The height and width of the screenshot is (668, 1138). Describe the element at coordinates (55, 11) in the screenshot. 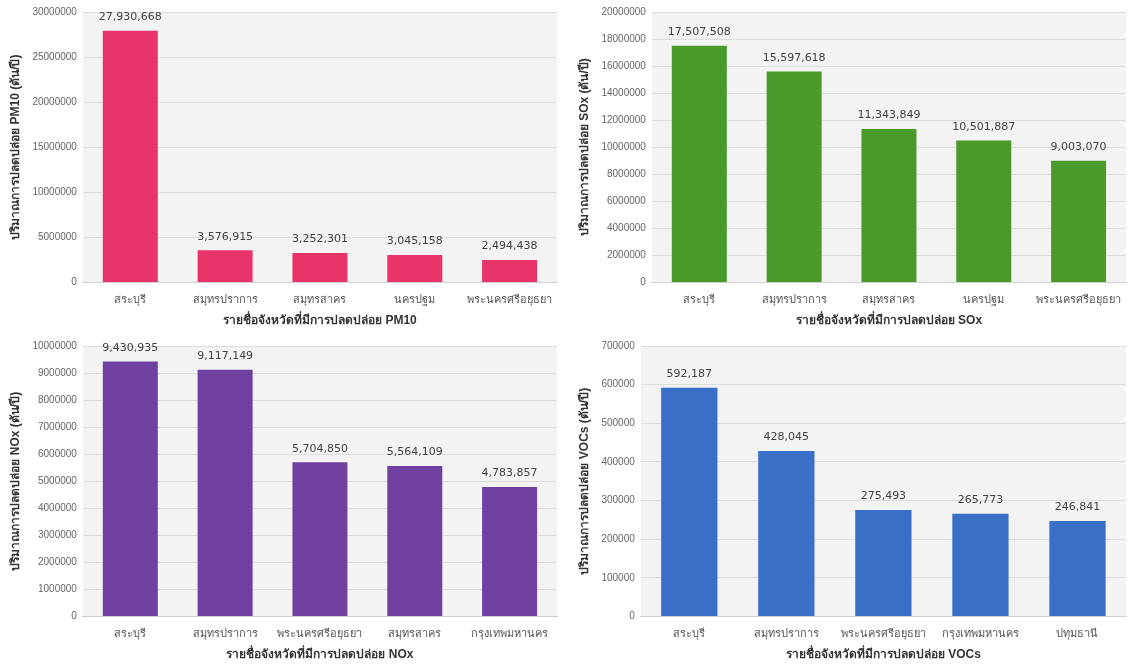

I see `y-tick-label: 30000000` at that location.